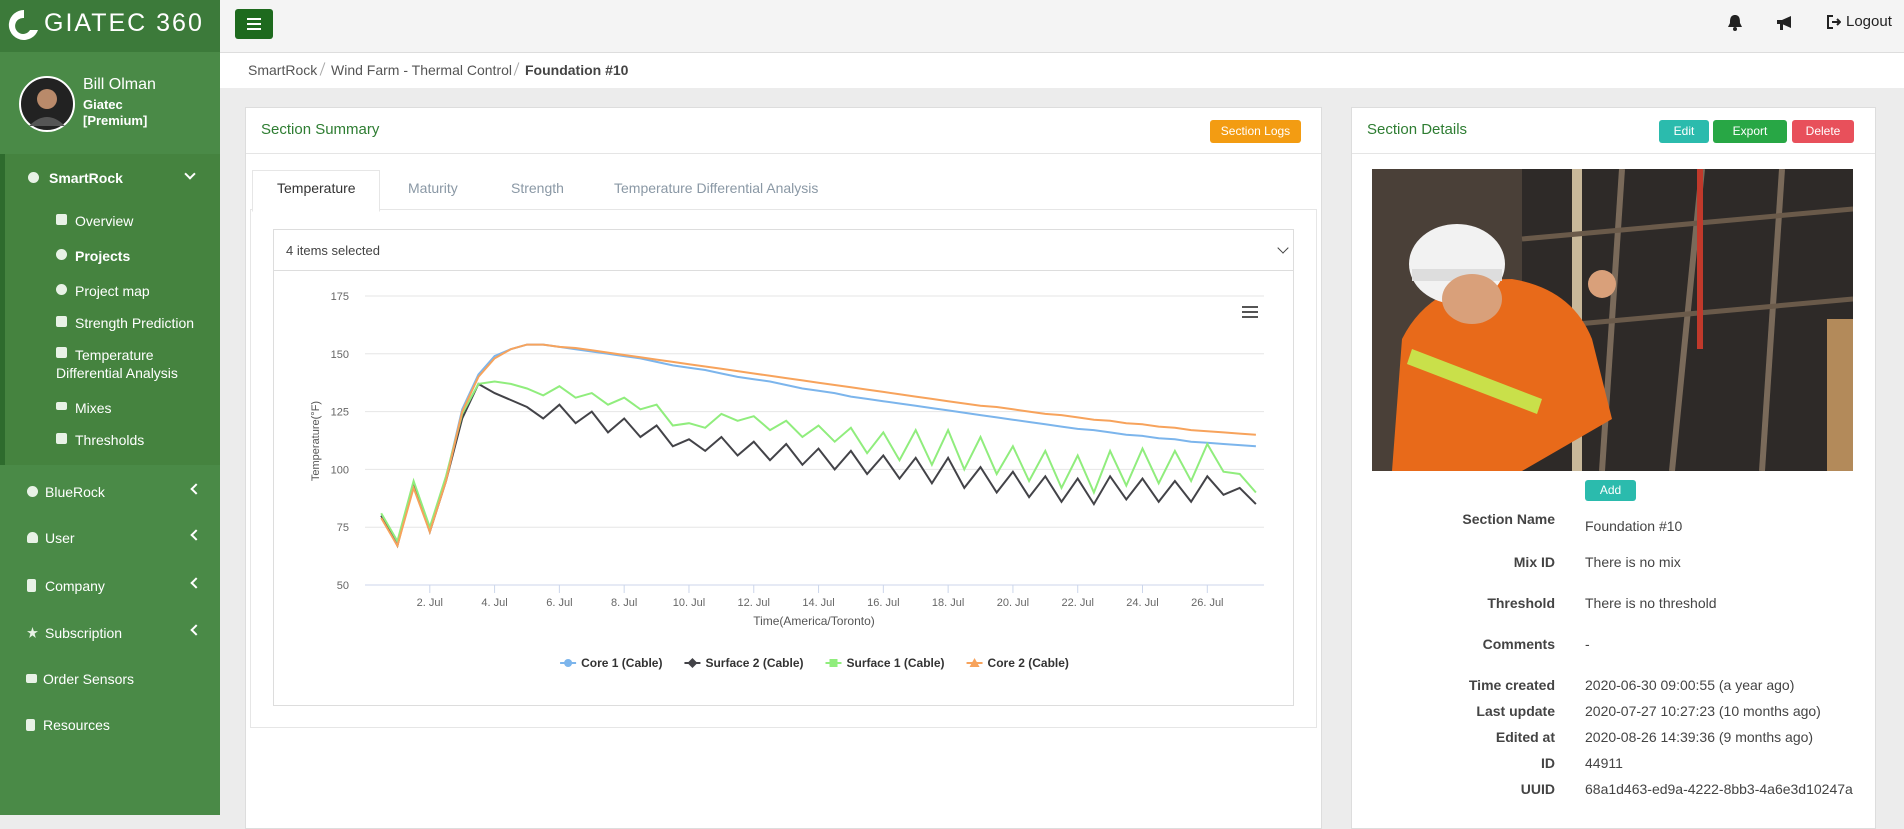 Image resolution: width=1904 pixels, height=829 pixels. What do you see at coordinates (340, 413) in the screenshot?
I see `y-tick-label: 125` at bounding box center [340, 413].